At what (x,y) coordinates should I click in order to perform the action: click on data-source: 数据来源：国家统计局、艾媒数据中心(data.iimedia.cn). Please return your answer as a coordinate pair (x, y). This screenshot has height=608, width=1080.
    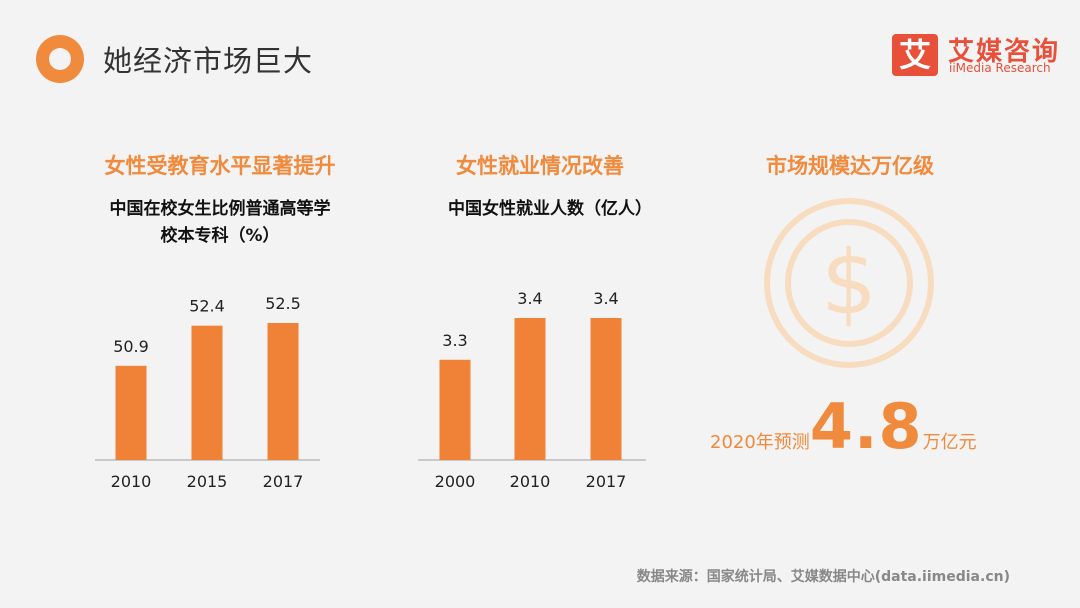
    Looking at the image, I should click on (823, 577).